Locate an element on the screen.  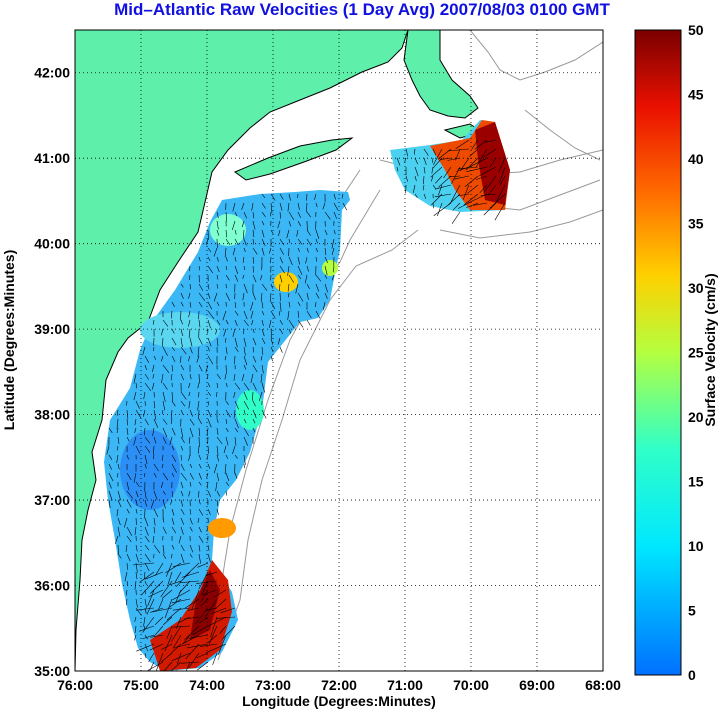
patch-high-velocity is located at coordinates (205, 605).